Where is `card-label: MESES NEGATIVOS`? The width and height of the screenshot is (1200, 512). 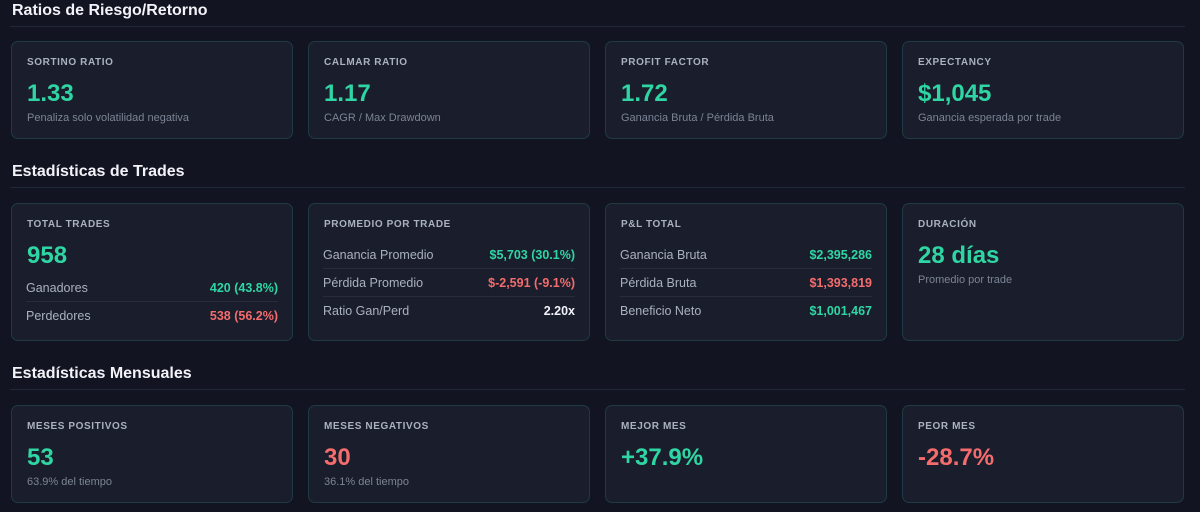 card-label: MESES NEGATIVOS is located at coordinates (376, 426).